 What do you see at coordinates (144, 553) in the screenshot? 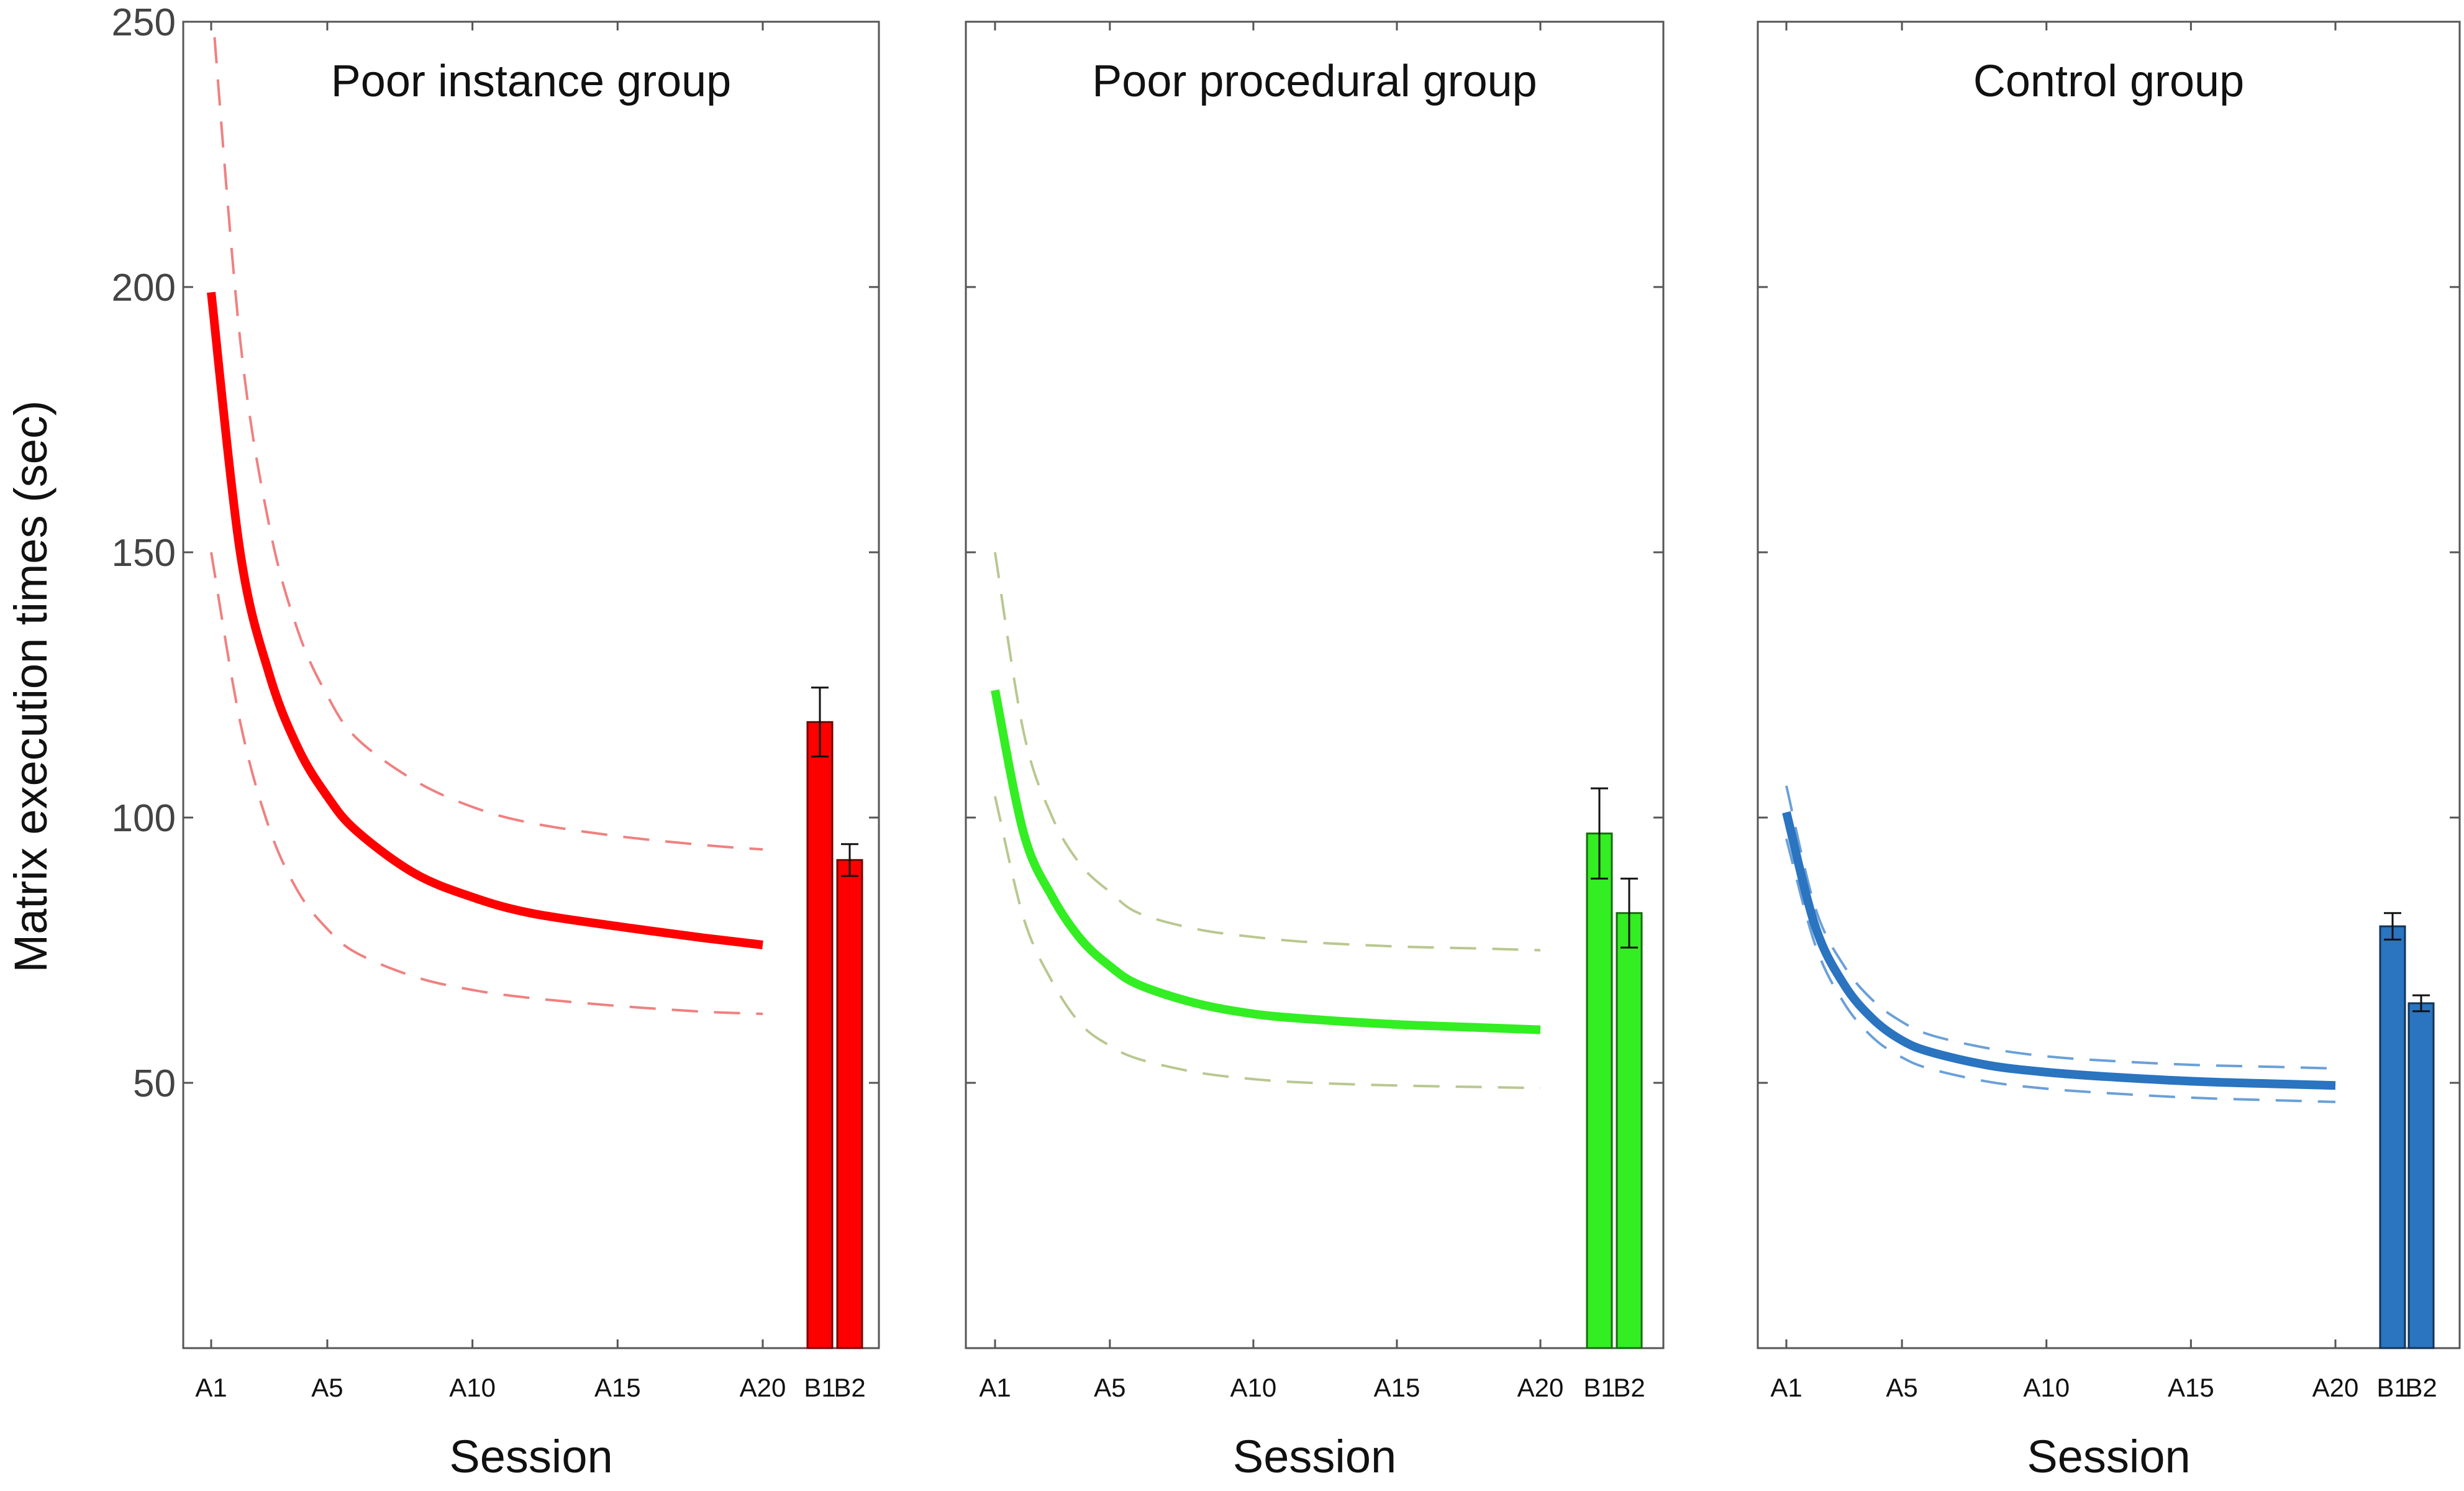
I see `y-tick-label: 150` at bounding box center [144, 553].